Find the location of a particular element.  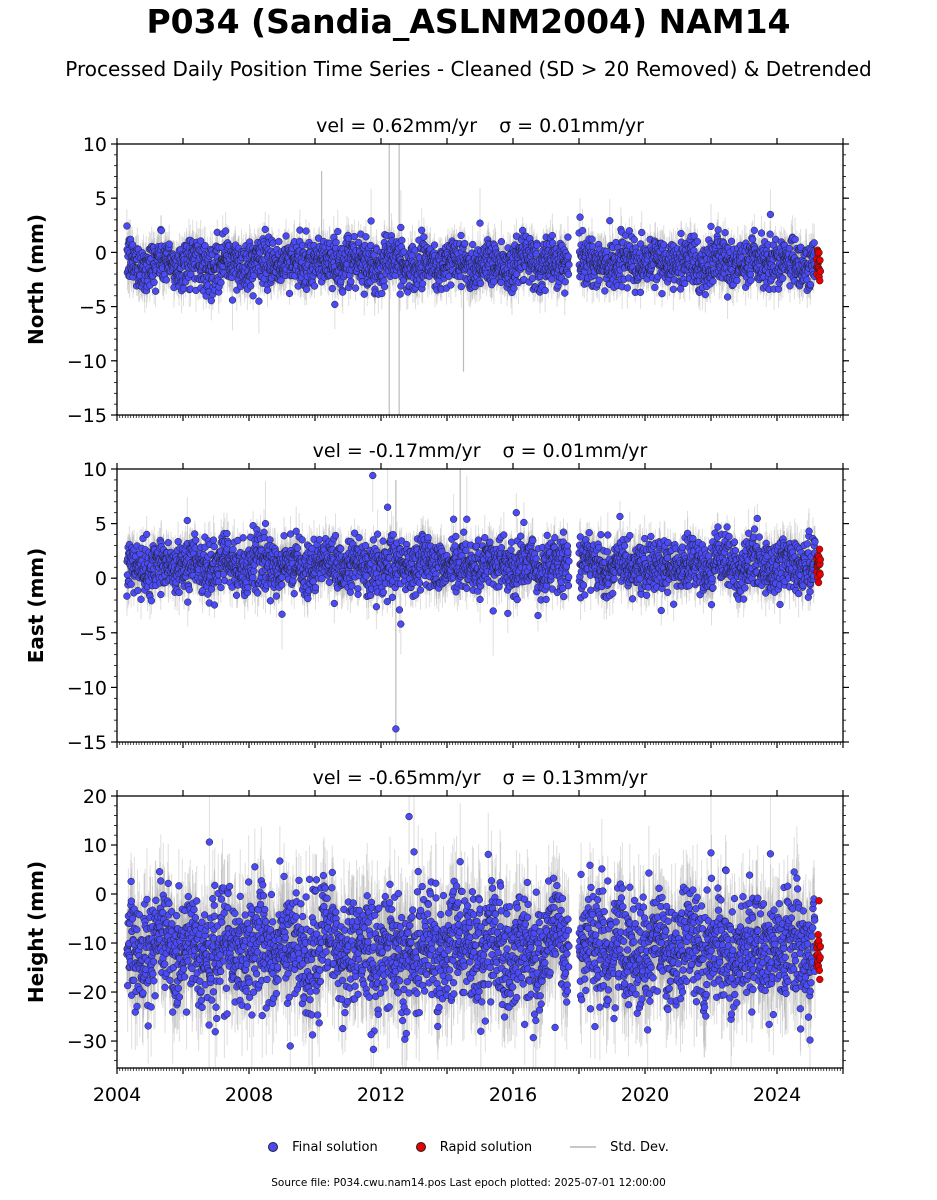

solution-markers is located at coordinates (474, 259).